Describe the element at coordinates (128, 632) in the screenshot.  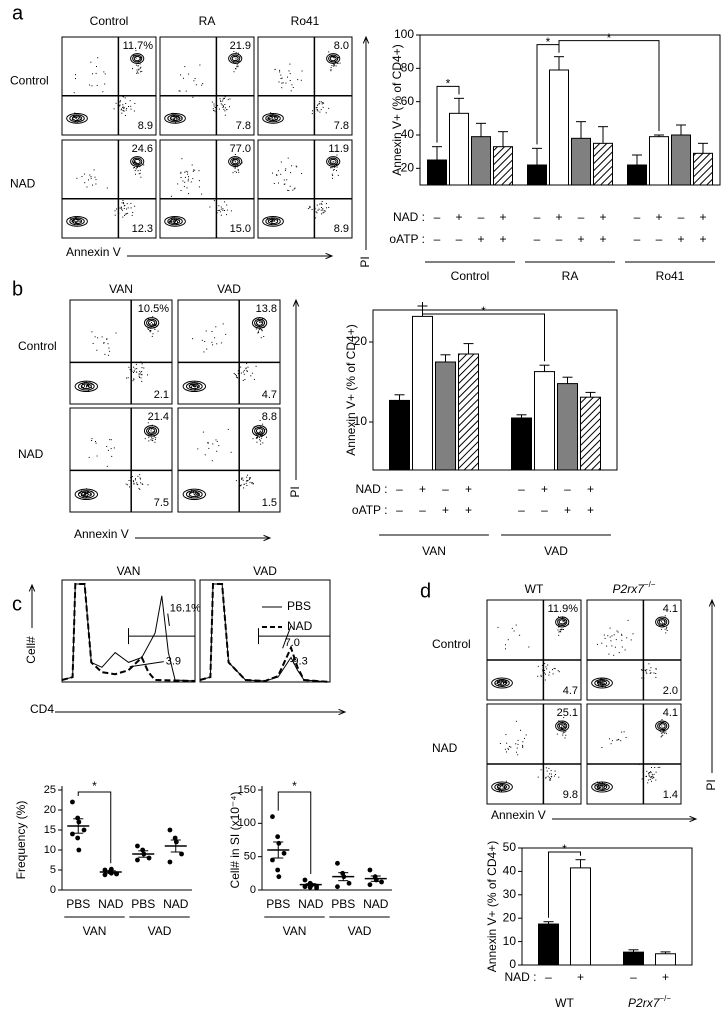
I see `histogram-curve` at that location.